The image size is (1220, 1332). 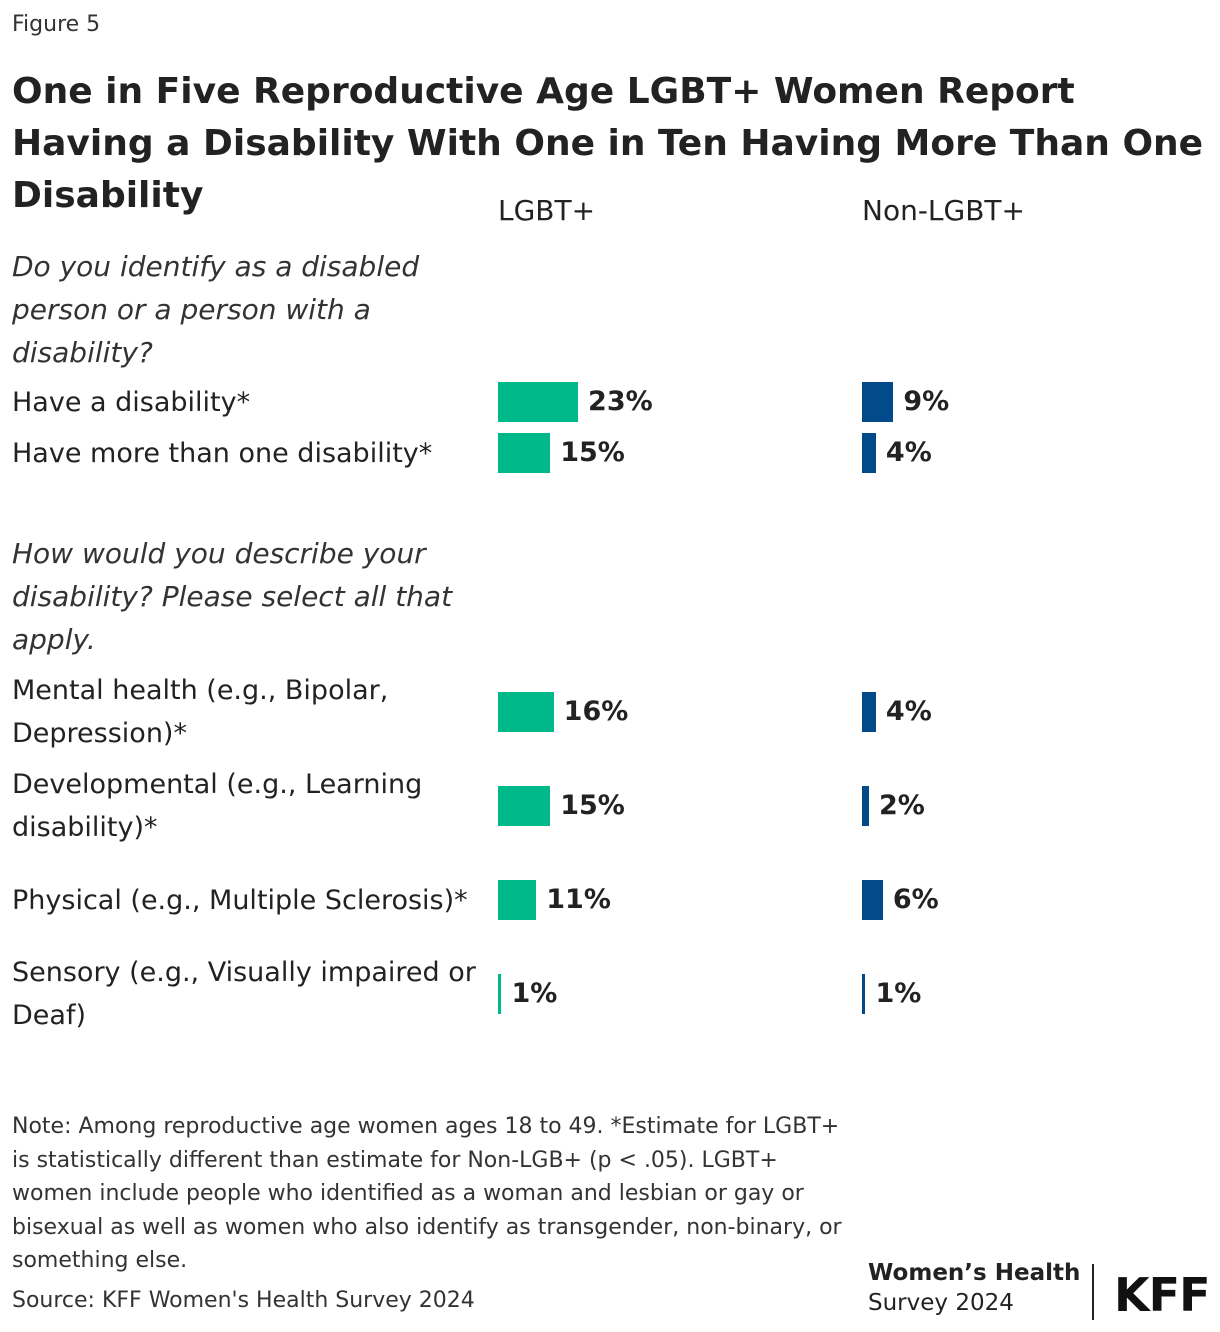 What do you see at coordinates (547, 210) in the screenshot?
I see `column-header: LGBT+` at bounding box center [547, 210].